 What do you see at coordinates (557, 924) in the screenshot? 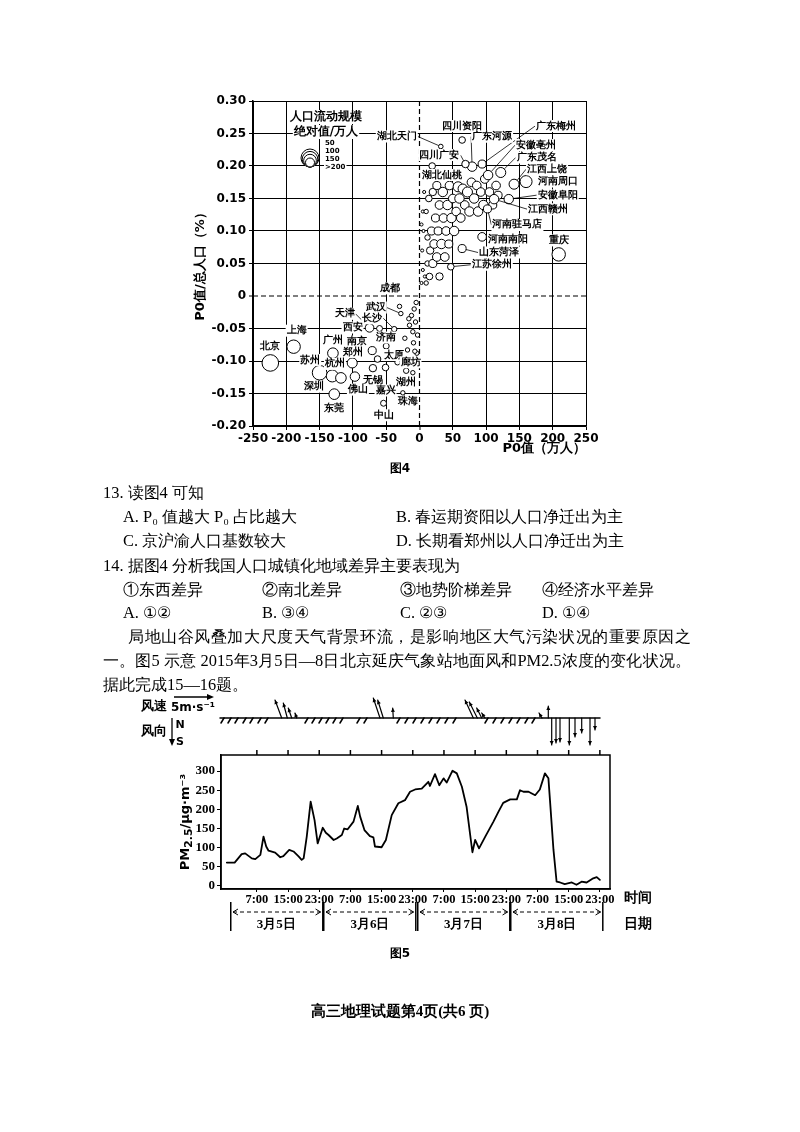
I see `x2-tick-label: 3月8日` at bounding box center [557, 924].